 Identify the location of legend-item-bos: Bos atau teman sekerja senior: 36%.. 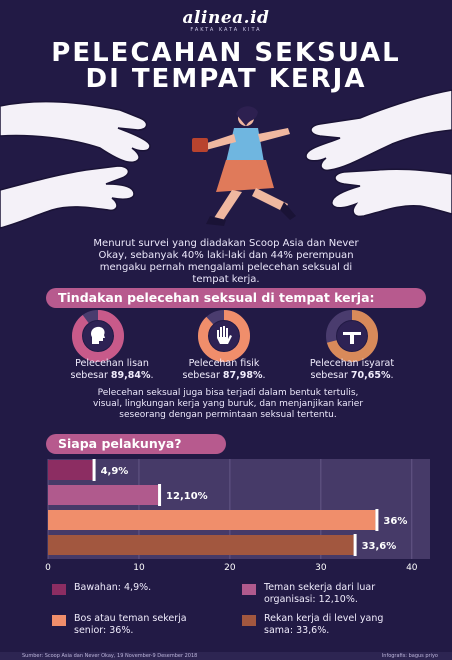
(119, 624).